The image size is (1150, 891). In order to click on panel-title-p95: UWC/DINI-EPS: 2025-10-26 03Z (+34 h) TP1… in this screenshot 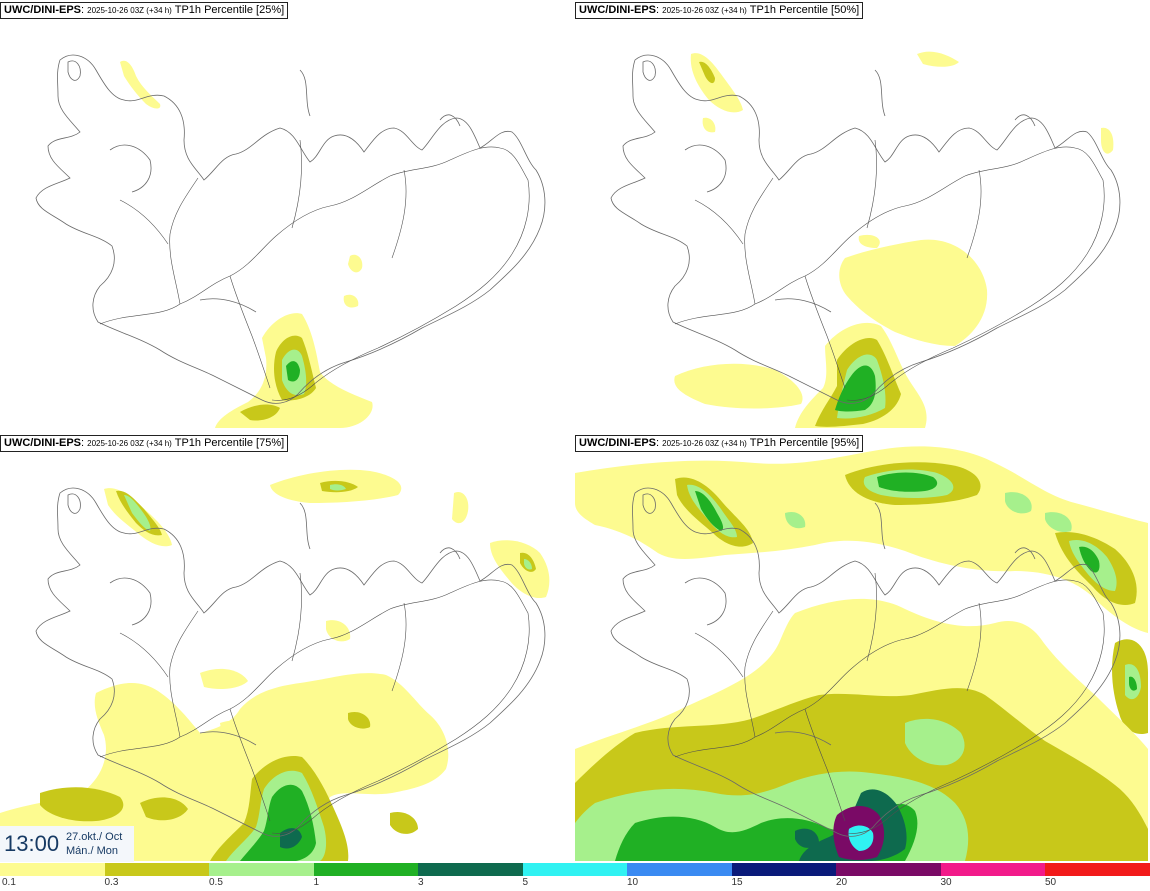, I will do `click(719, 443)`.